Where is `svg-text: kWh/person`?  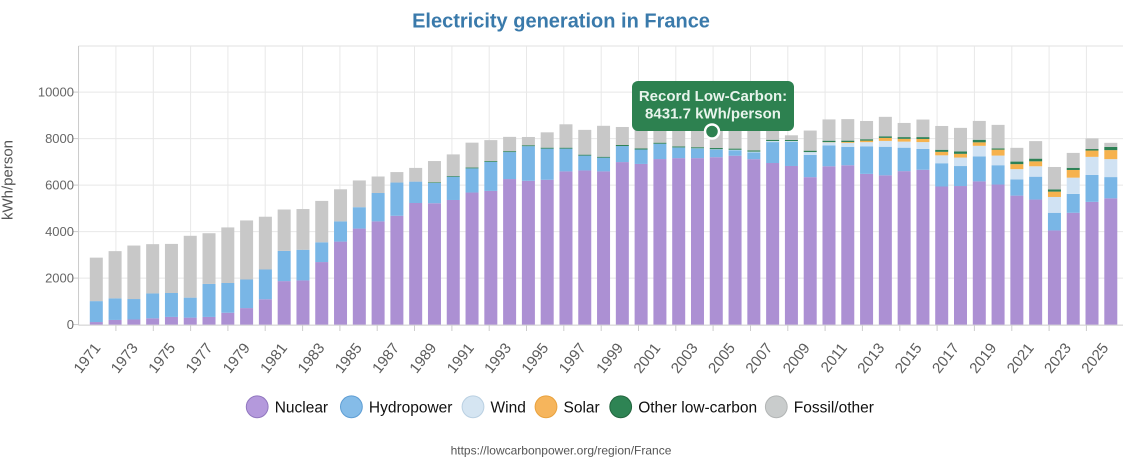 svg-text: kWh/person is located at coordinates (8, 180).